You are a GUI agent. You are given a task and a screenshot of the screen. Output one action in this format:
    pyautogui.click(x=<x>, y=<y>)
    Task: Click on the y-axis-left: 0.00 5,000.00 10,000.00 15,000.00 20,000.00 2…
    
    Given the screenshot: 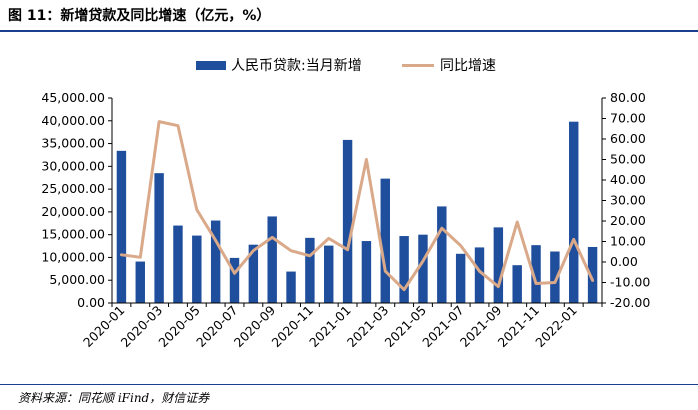 What is the action you would take?
    pyautogui.click(x=77, y=200)
    